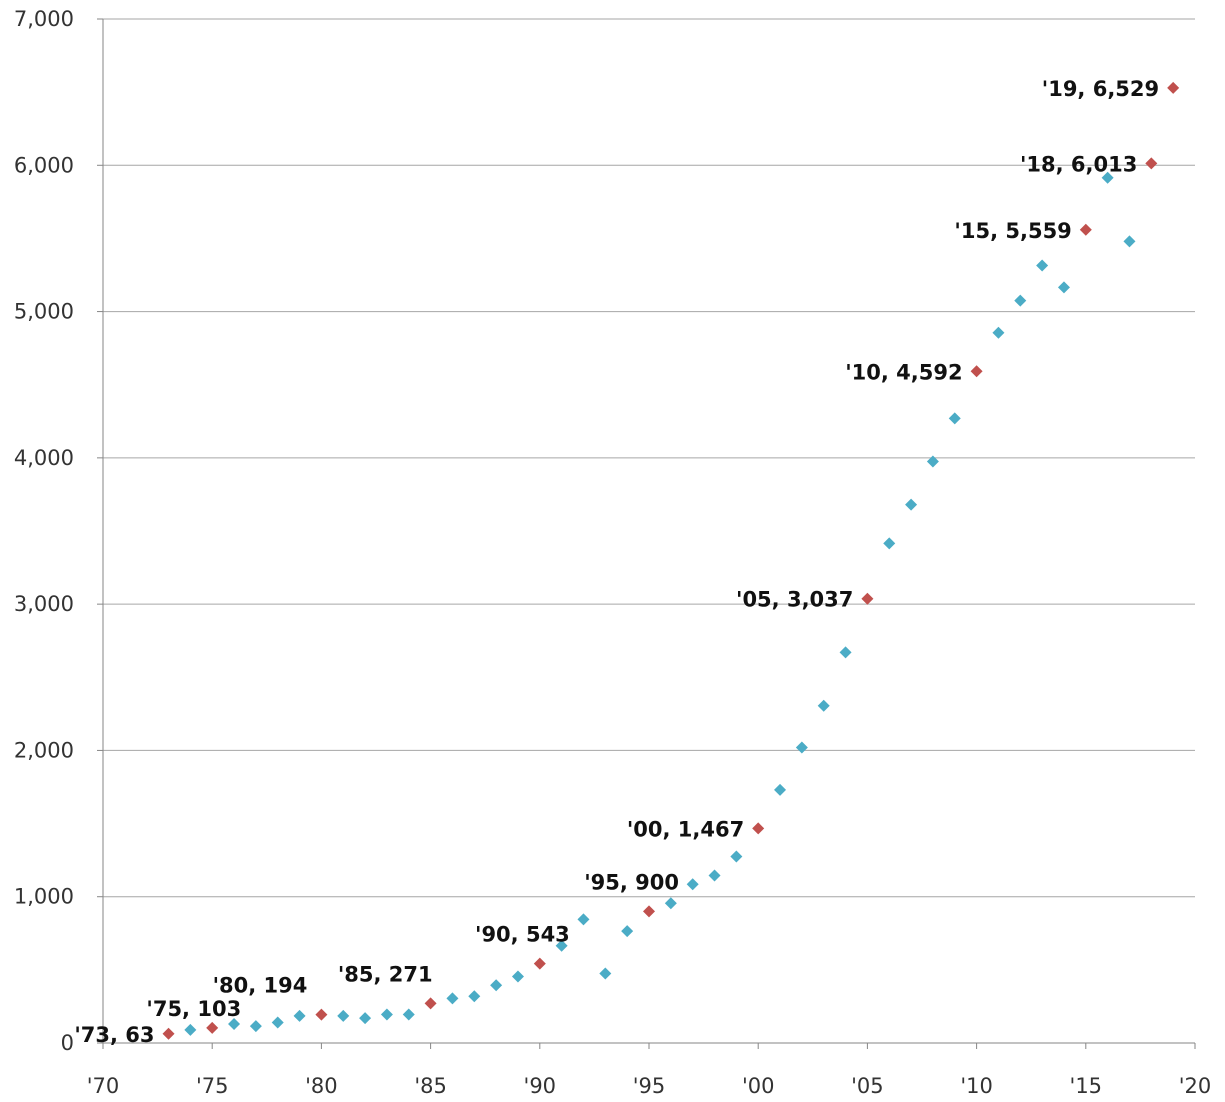 The height and width of the screenshot is (1102, 1225). Describe the element at coordinates (114, 1035) in the screenshot. I see `data-label: '73, 63` at that location.